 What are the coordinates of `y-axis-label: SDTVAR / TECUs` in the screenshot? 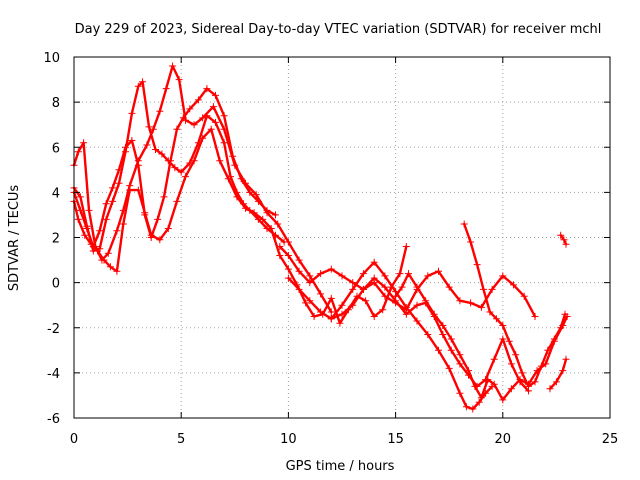 It's located at (14, 238).